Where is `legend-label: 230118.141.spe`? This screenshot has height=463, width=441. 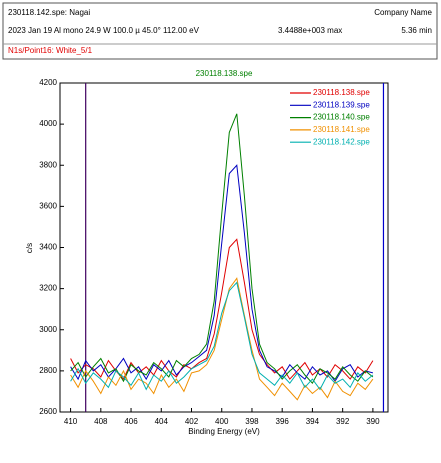
legend-label: 230118.141.spe is located at coordinates (341, 129).